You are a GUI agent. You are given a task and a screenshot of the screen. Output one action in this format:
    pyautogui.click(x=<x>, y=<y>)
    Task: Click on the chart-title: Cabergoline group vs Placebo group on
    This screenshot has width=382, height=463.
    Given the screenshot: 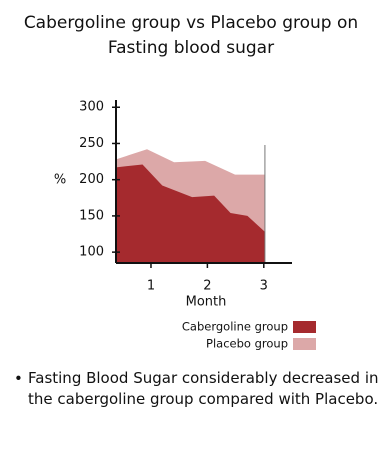 What is the action you would take?
    pyautogui.click(x=191, y=23)
    